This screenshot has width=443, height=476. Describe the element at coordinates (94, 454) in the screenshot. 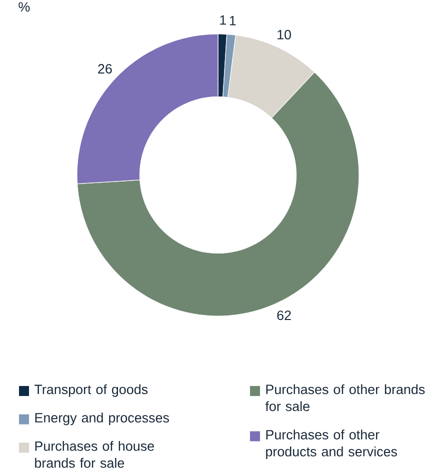

I see `legend-label: Purchases of house brands for sale` at that location.